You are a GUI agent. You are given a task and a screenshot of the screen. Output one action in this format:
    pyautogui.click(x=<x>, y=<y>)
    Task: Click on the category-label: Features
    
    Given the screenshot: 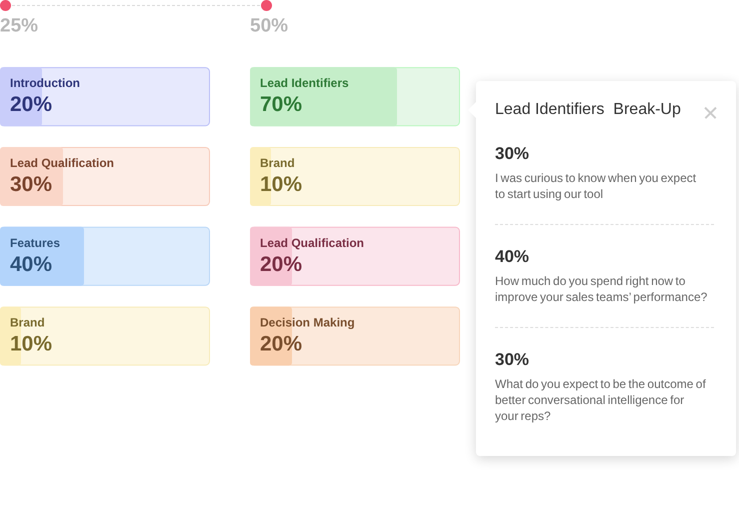 What is the action you would take?
    pyautogui.click(x=35, y=243)
    